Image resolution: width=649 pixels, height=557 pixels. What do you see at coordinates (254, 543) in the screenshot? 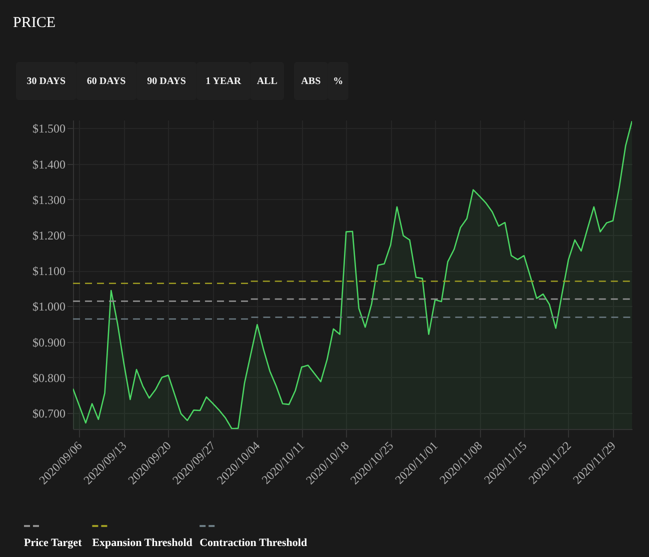
I see `legend-label: Contraction Threshold` at bounding box center [254, 543].